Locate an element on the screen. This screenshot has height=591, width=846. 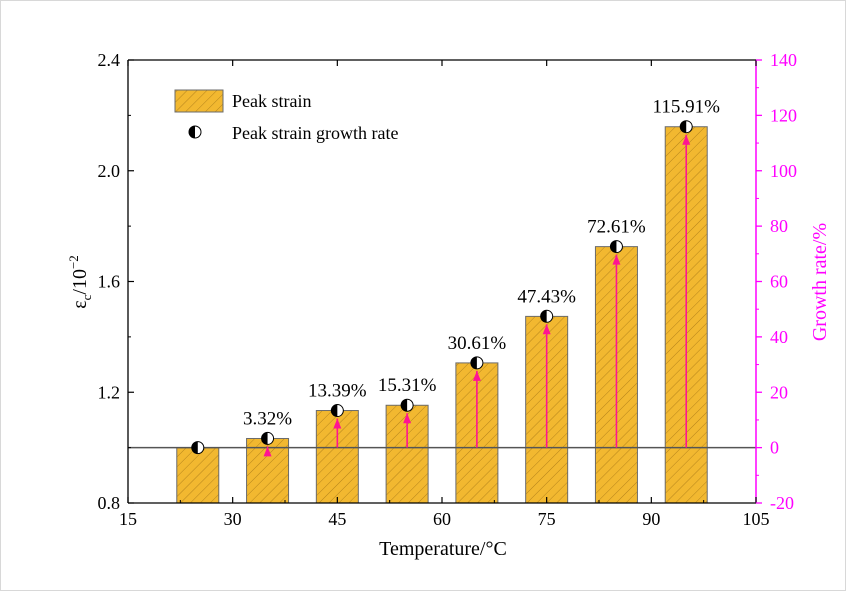
legend: Peak strain Peak strain growth rate is located at coordinates (286, 116).